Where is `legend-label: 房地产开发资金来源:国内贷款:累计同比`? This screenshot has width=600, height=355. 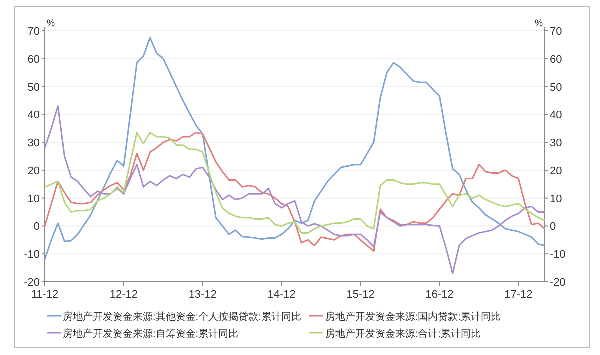
legend-label: 房地产开发资金来源:国内贷款:累计同比 is located at coordinates (413, 317).